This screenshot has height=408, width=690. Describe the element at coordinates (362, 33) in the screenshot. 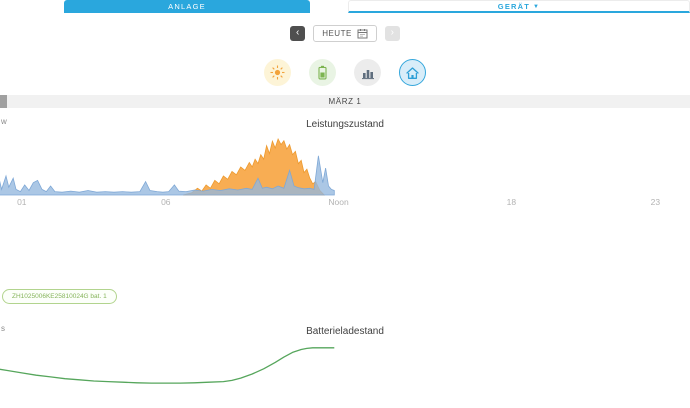

I see `calendar-icon` at that location.